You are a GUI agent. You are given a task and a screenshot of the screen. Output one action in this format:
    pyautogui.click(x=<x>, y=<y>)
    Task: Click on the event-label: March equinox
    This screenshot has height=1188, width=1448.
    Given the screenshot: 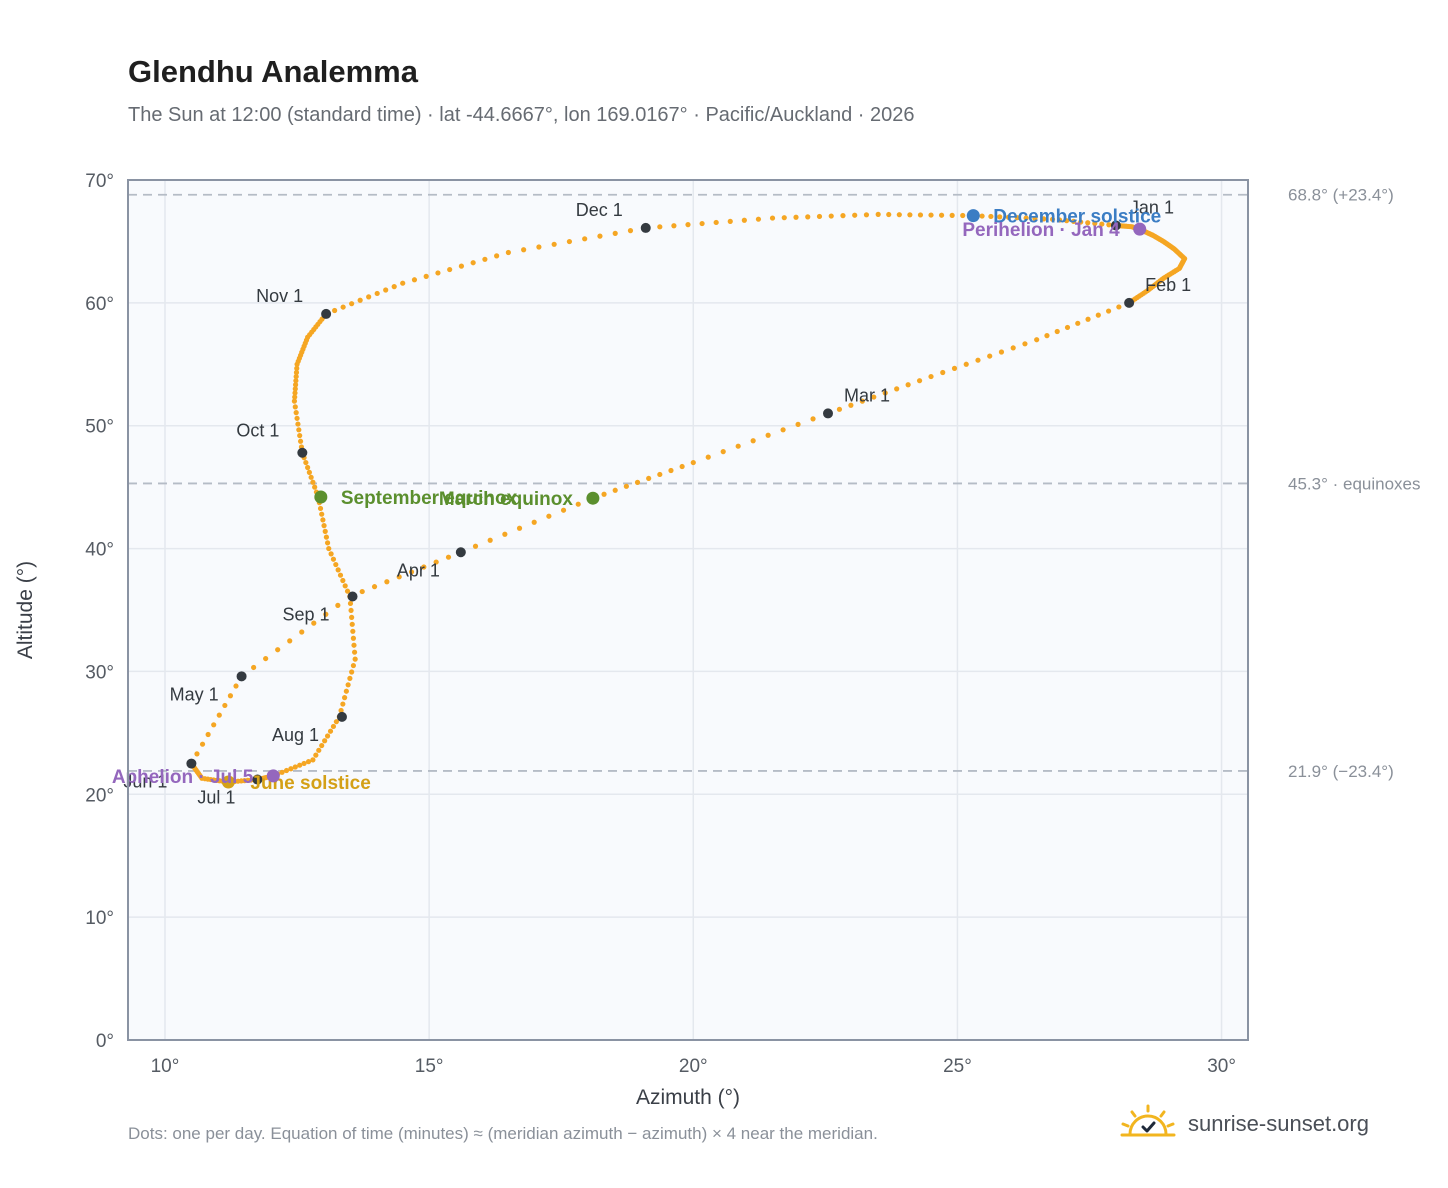 What is the action you would take?
    pyautogui.click(x=506, y=499)
    